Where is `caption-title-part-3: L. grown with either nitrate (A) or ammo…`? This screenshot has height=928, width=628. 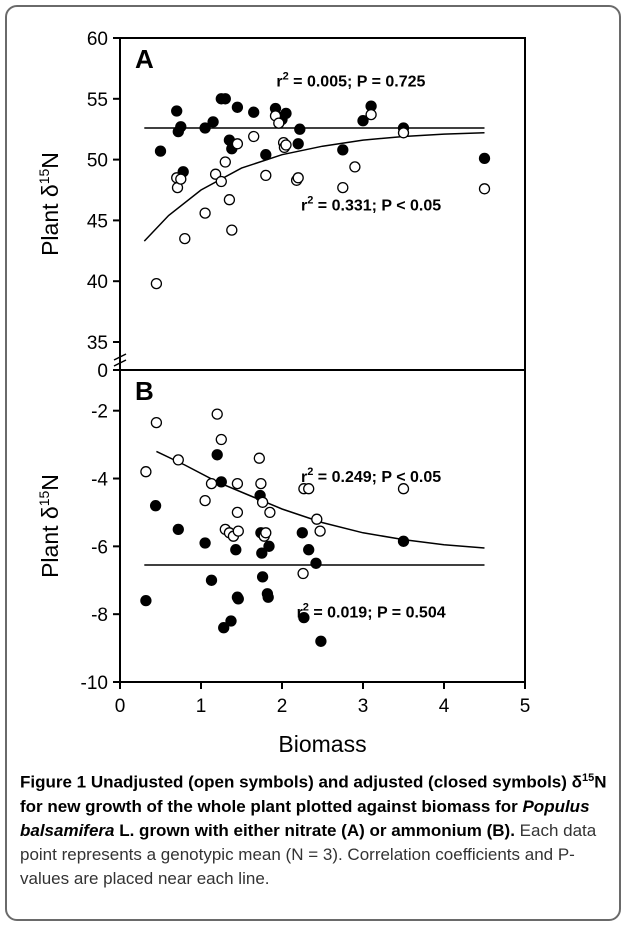
caption-title-part-3: L. grown with either nitrate (A) or ammo… is located at coordinates (314, 830).